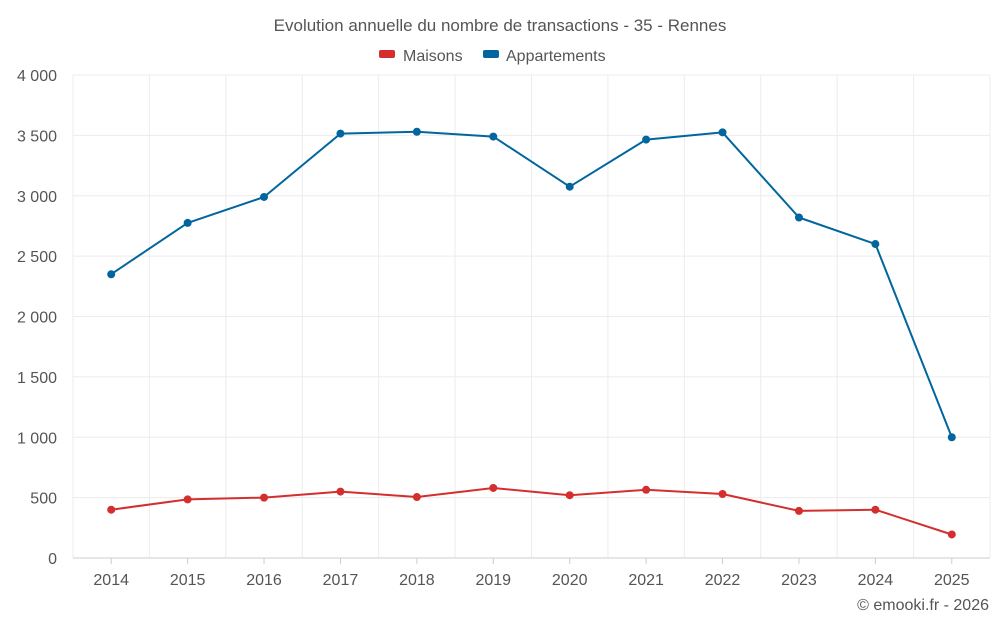 This screenshot has height=625, width=1000. Describe the element at coordinates (43, 499) in the screenshot. I see `y-tick-label: 500` at that location.